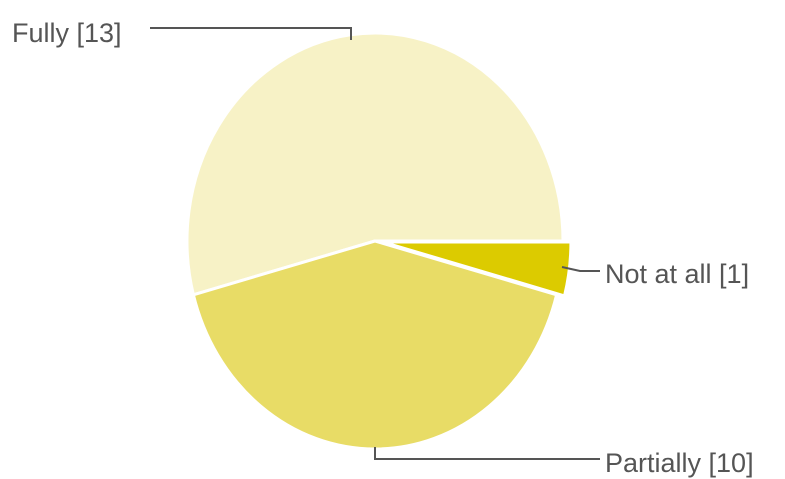 Image resolution: width=785 pixels, height=479 pixels. Describe the element at coordinates (679, 463) in the screenshot. I see `slice-label-partially: Partially [10]` at that location.